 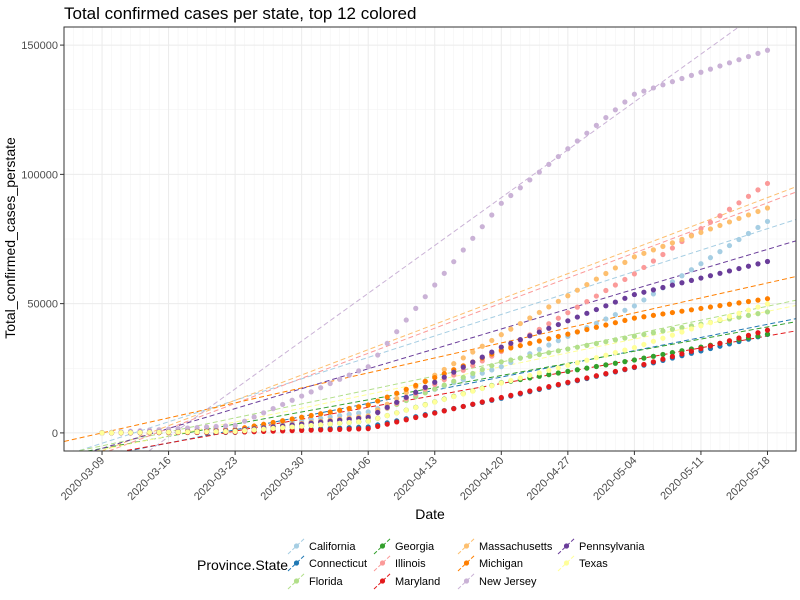 I want to click on legend-key-line-massachusetts, so click(x=466, y=546).